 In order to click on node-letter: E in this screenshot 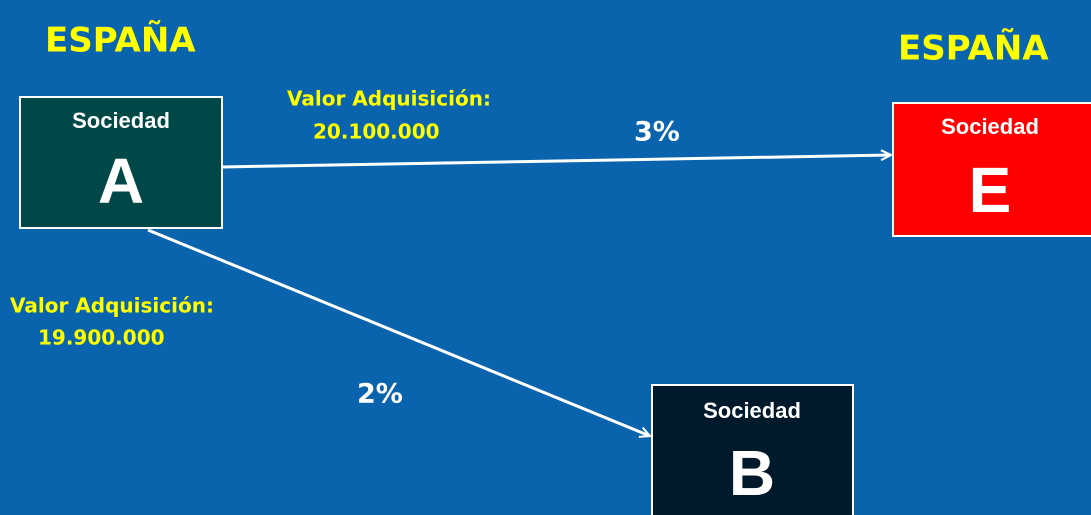, I will do `click(990, 190)`.